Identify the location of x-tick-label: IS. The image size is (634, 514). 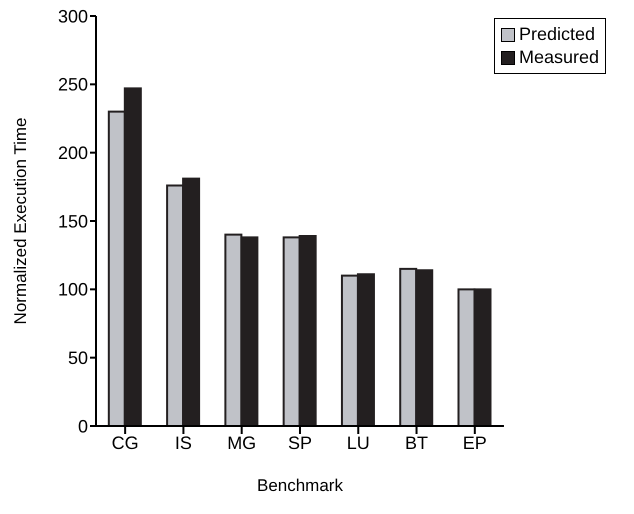
(183, 442).